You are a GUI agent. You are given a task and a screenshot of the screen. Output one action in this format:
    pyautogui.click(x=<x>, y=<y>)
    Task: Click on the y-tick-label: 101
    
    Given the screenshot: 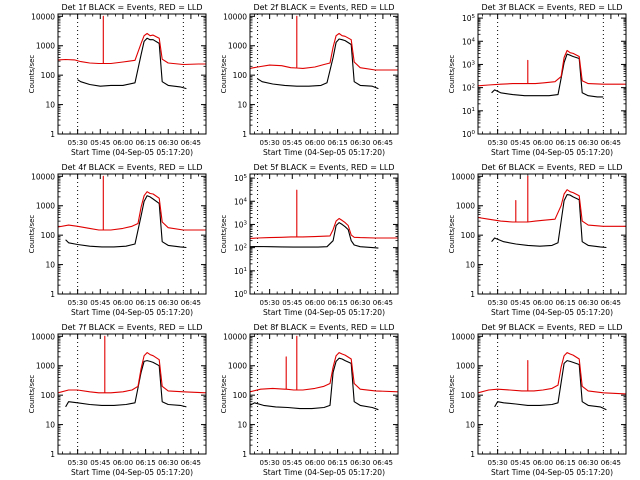 What is the action you would take?
    pyautogui.click(x=468, y=111)
    